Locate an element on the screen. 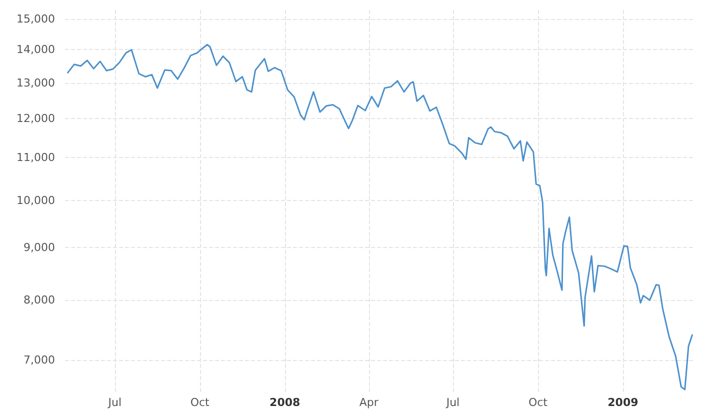 Image resolution: width=723 pixels, height=409 pixels. y-tick-label: 15,000 is located at coordinates (35, 19).